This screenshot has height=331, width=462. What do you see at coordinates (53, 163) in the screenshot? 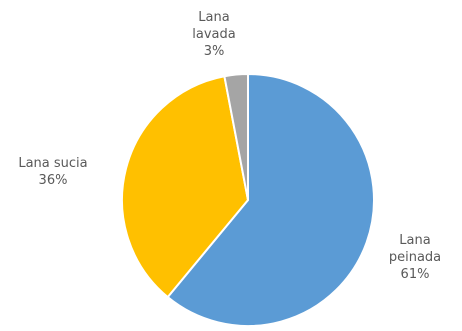
I see `slice-label-line: Lana sucia` at bounding box center [53, 163].